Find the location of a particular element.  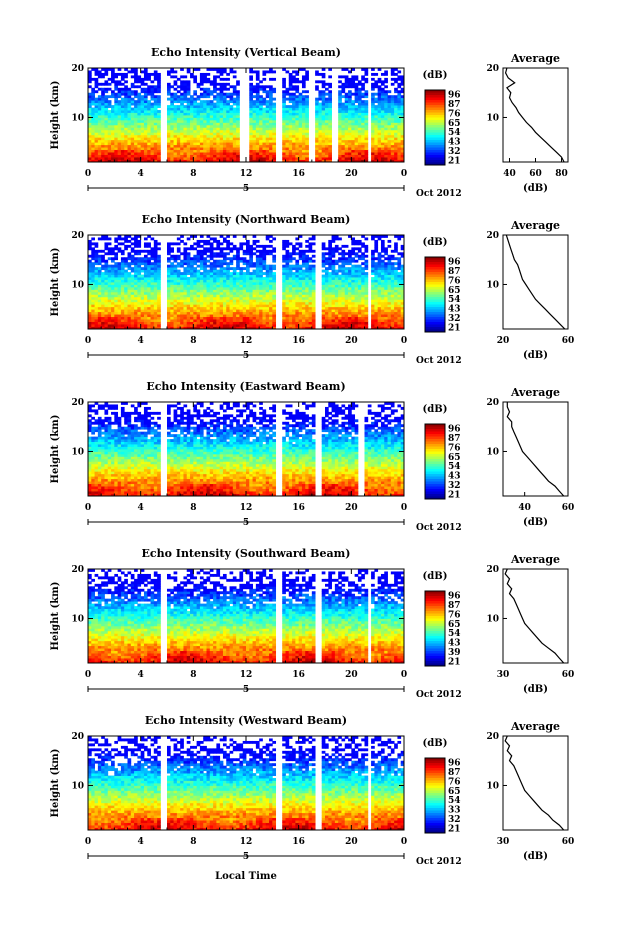

average-title: Average is located at coordinates (535, 58).